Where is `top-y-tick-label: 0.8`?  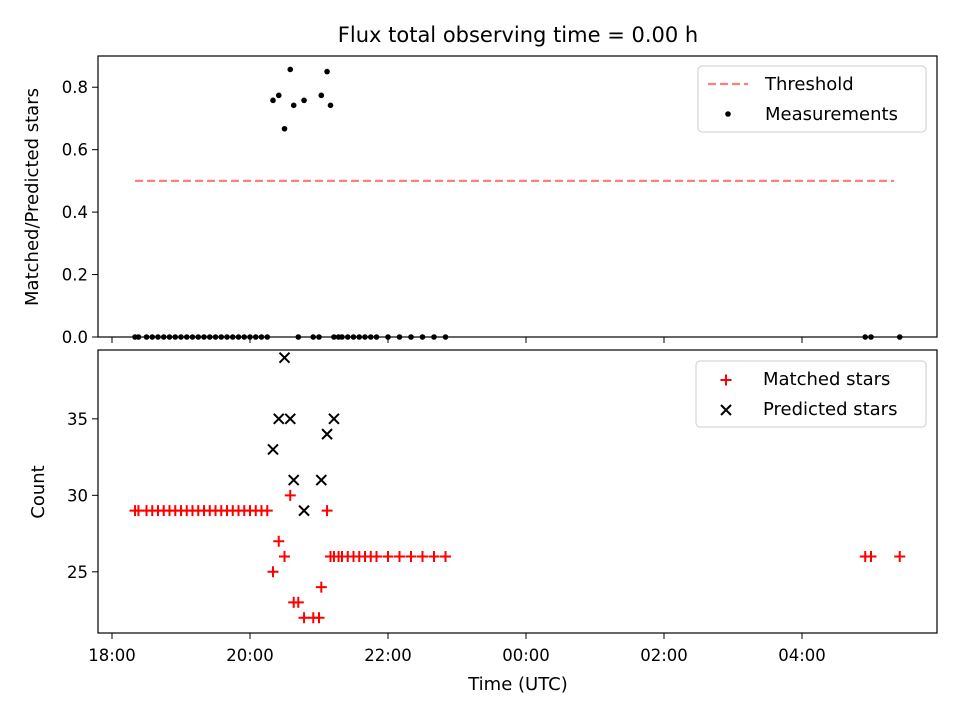
top-y-tick-label: 0.8 is located at coordinates (75, 87).